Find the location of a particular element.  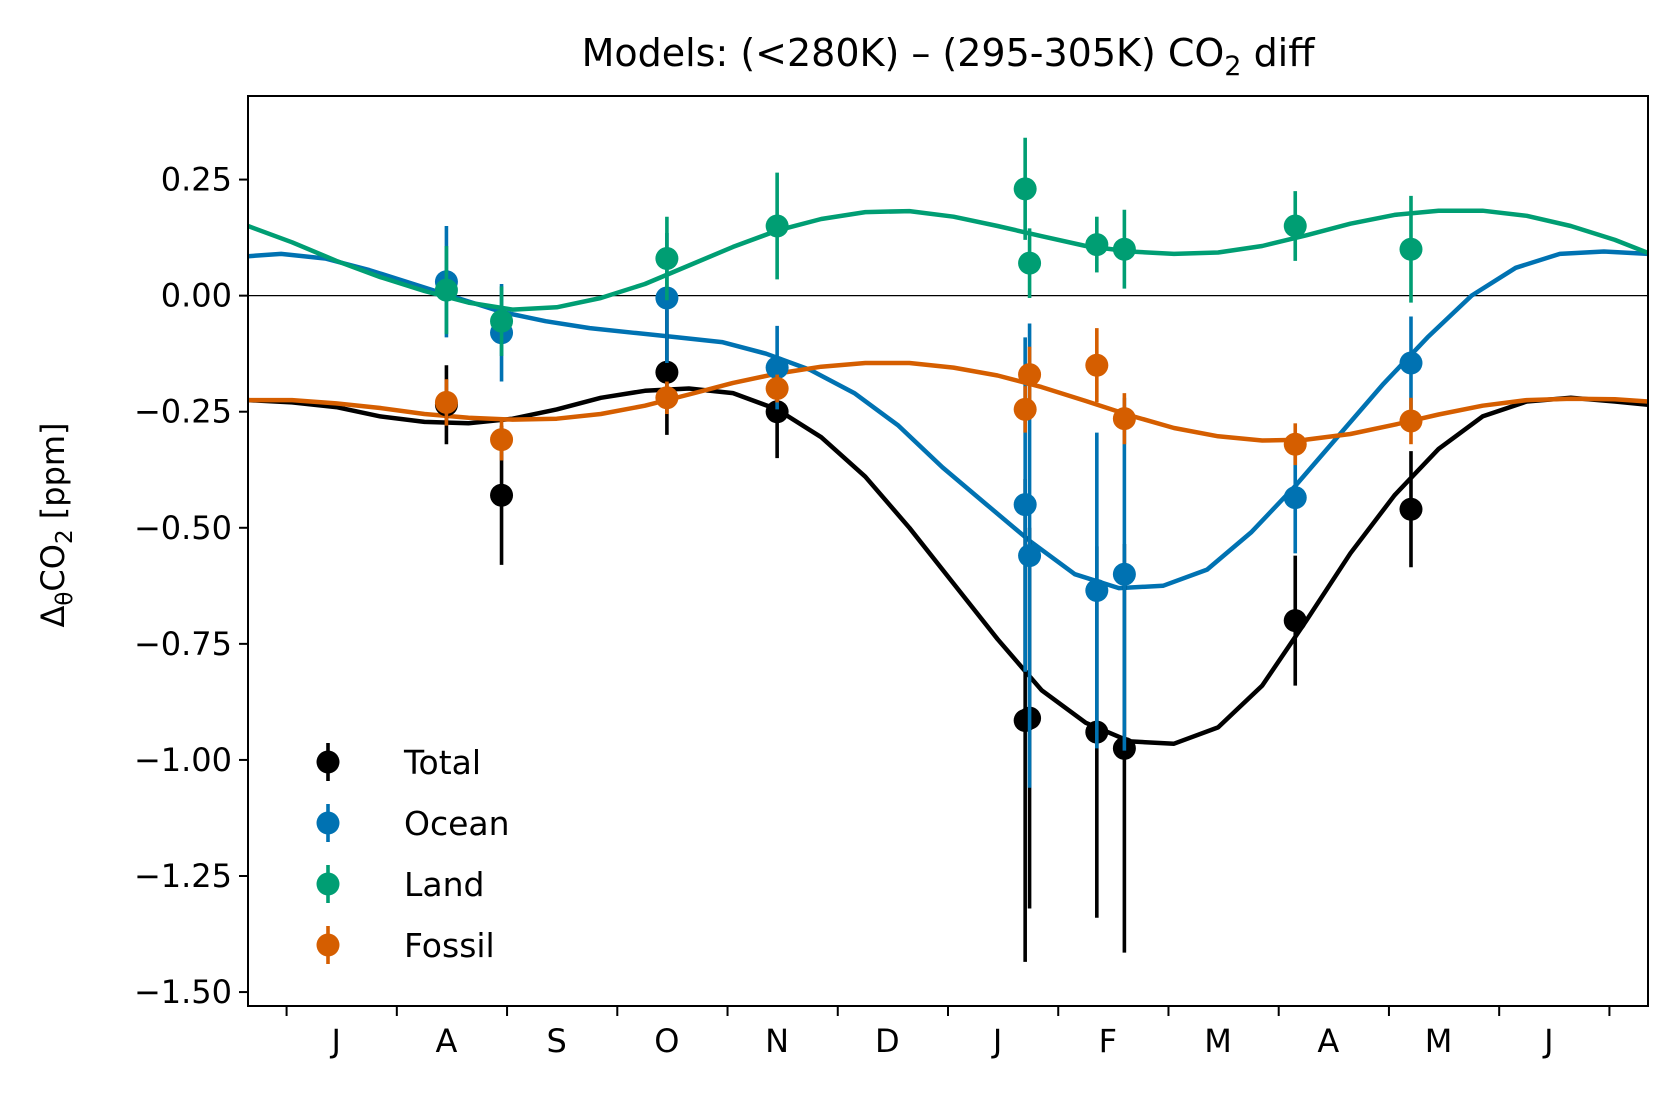

y-axis-label: ΔθCO2 [ppm] is located at coordinates (56, 524).